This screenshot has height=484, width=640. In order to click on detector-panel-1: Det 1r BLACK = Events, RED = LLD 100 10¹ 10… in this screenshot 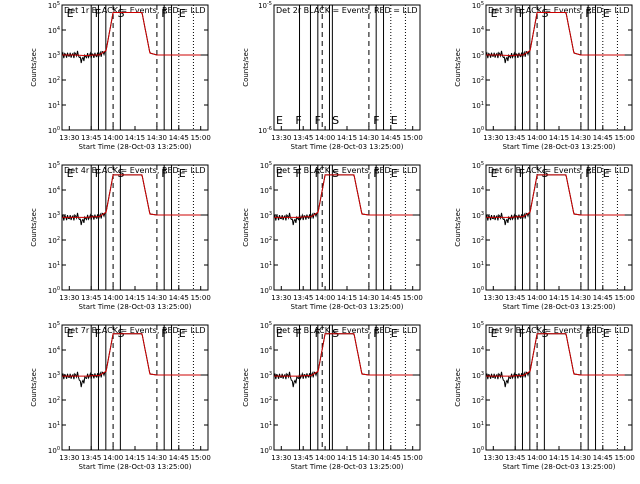, I will do `click(120, 76)`.